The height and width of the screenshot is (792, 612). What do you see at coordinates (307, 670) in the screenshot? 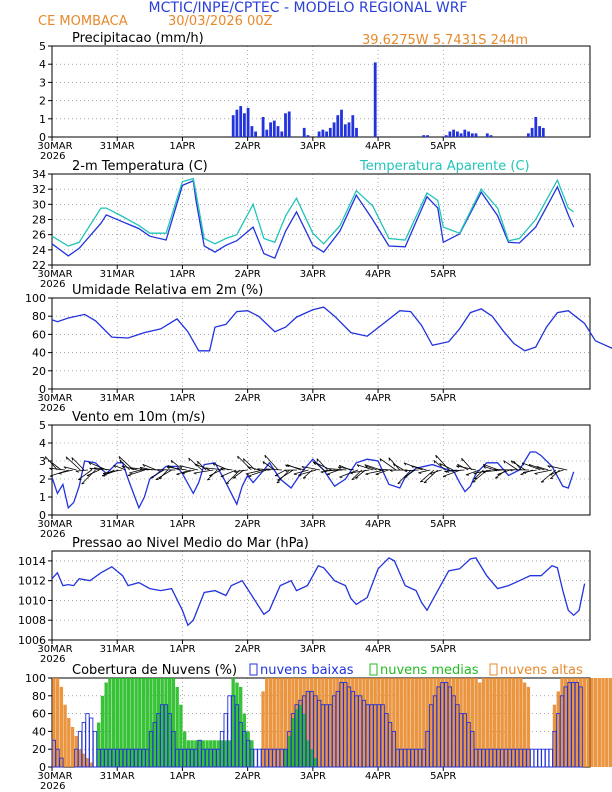
I see `legend-label: nuvens baixas` at bounding box center [307, 670].